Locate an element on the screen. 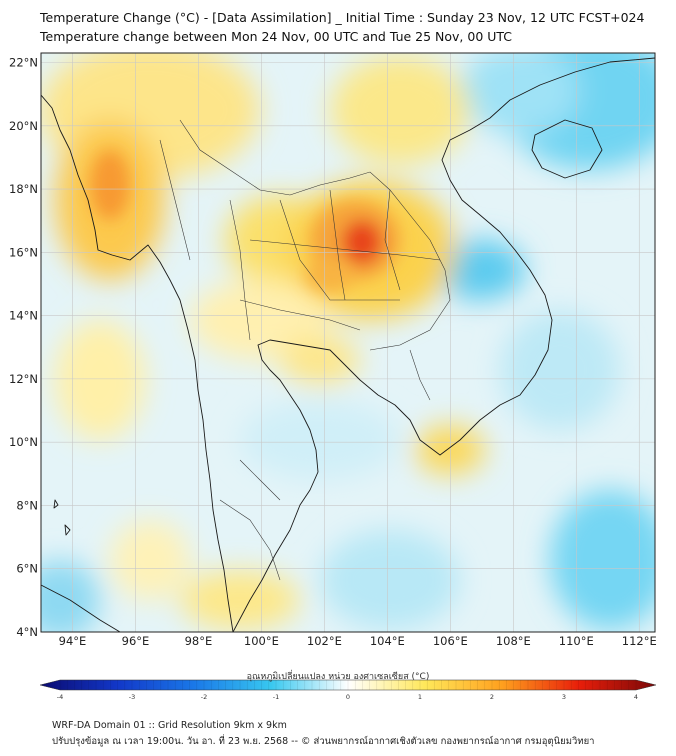 Image resolution: width=676 pixels, height=756 pixels. lat-label: 14°N is located at coordinates (23, 316).